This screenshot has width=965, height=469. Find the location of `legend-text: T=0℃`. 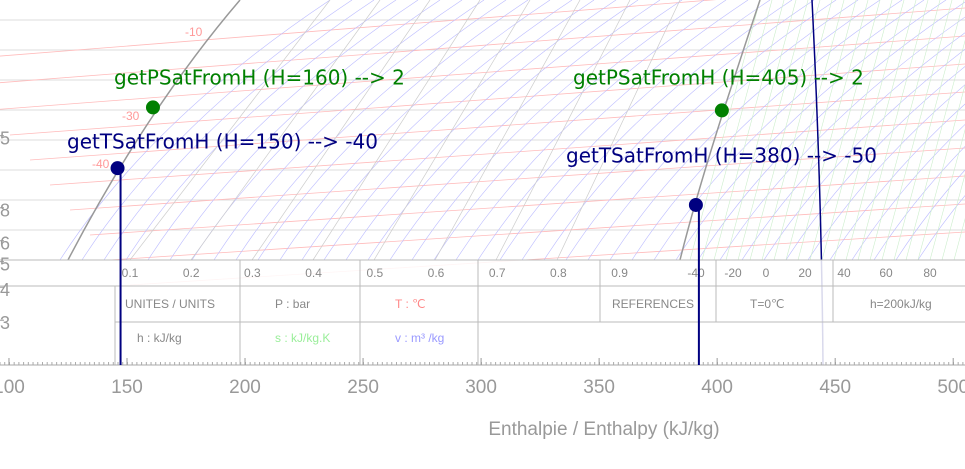

legend-text: T=0℃ is located at coordinates (767, 304).